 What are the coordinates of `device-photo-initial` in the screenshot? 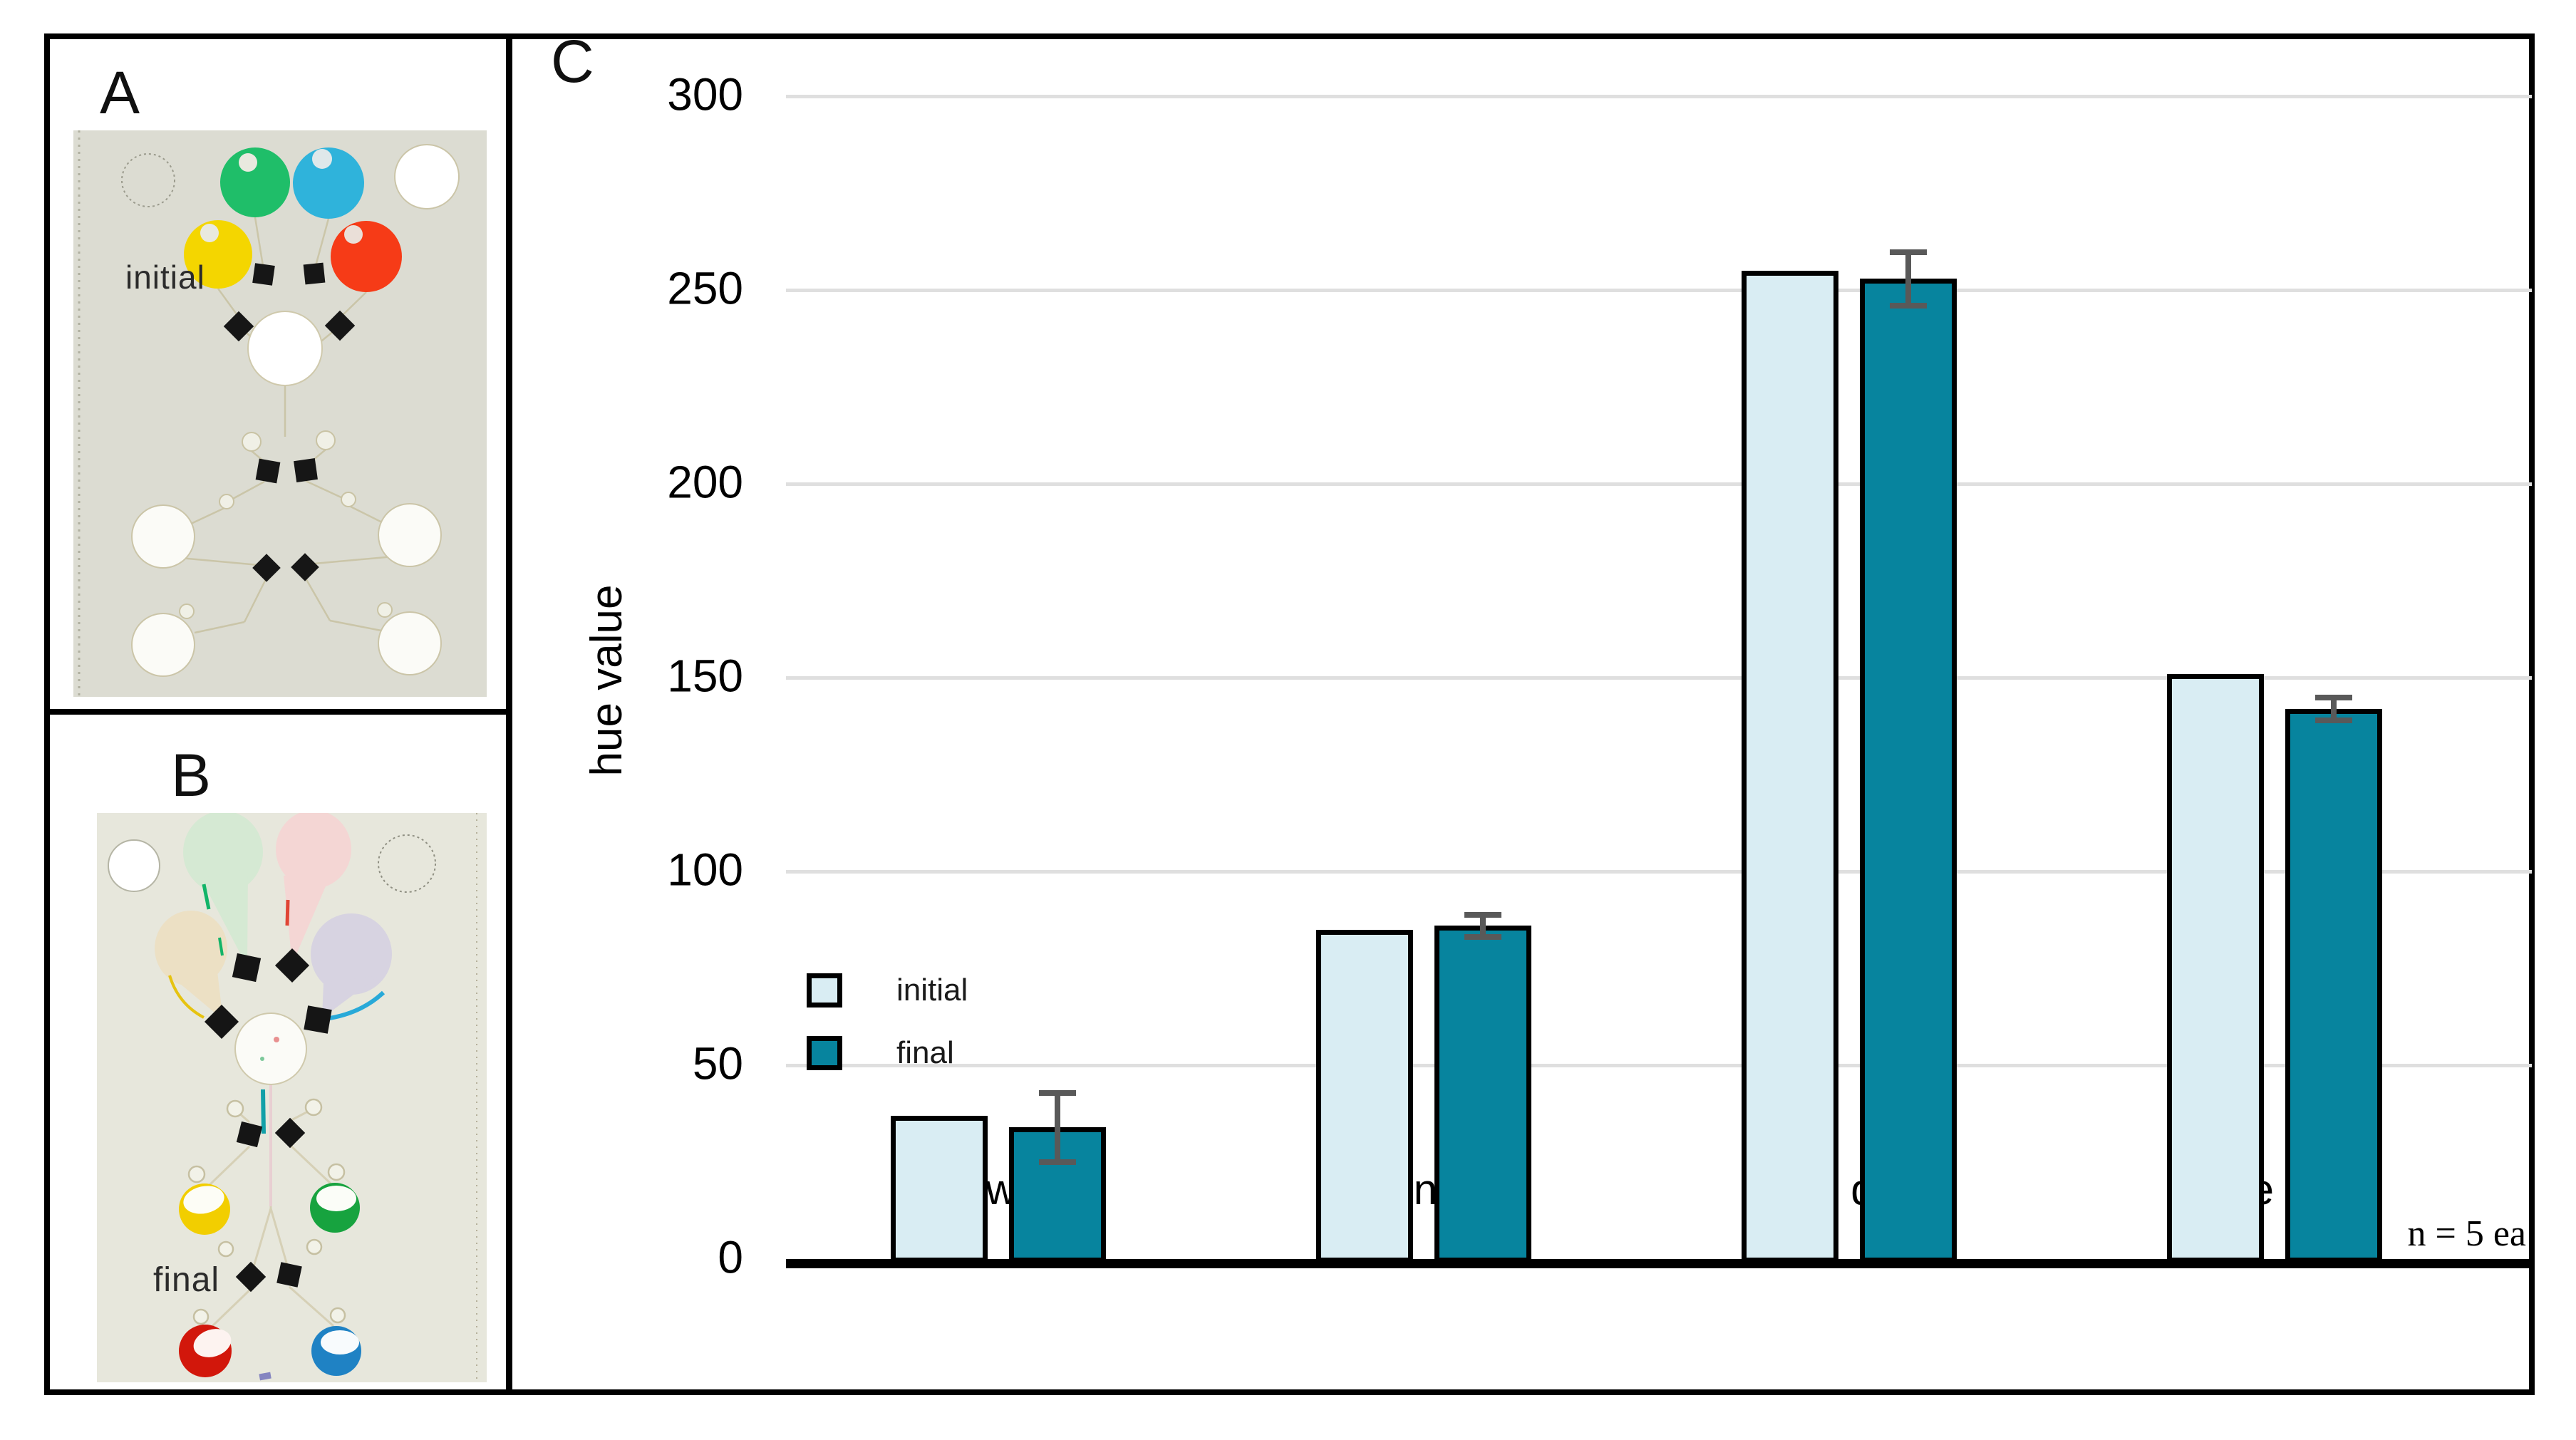 It's located at (280, 413).